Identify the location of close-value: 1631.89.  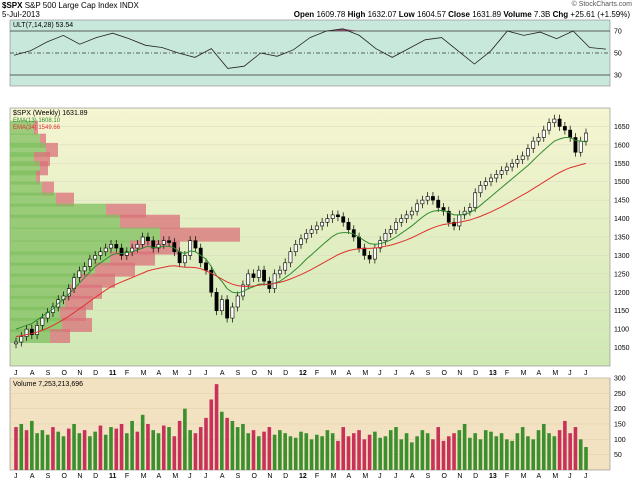
(487, 14).